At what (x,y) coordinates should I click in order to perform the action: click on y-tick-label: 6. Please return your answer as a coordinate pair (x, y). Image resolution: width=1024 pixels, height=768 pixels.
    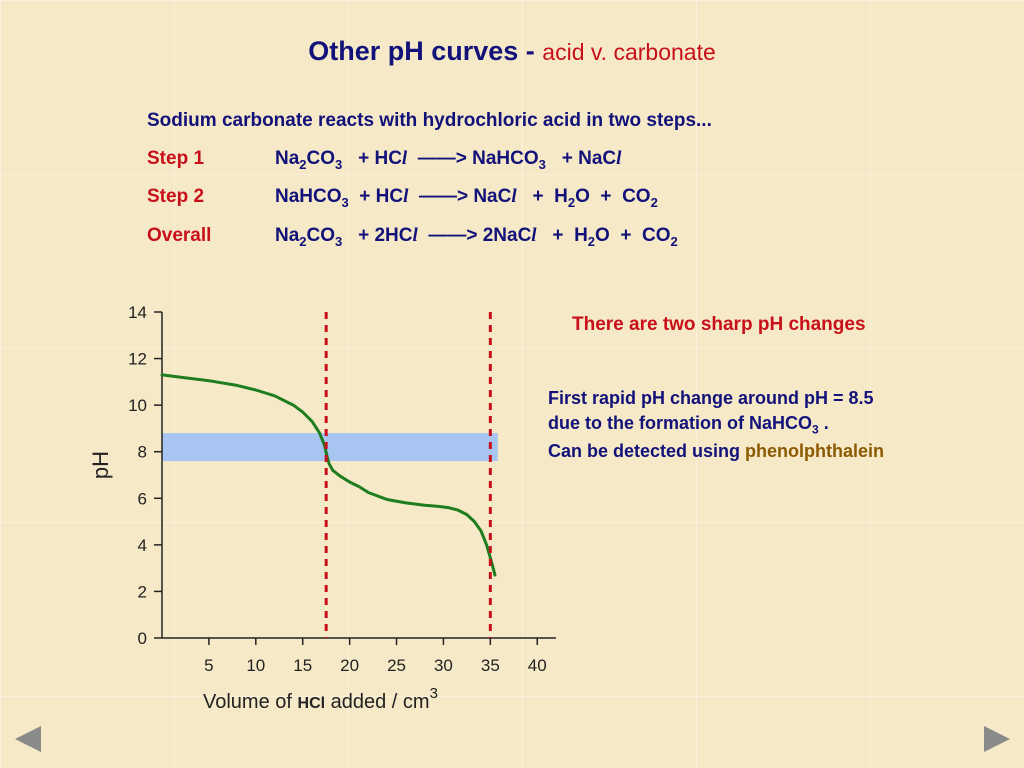
    Looking at the image, I should click on (142, 498).